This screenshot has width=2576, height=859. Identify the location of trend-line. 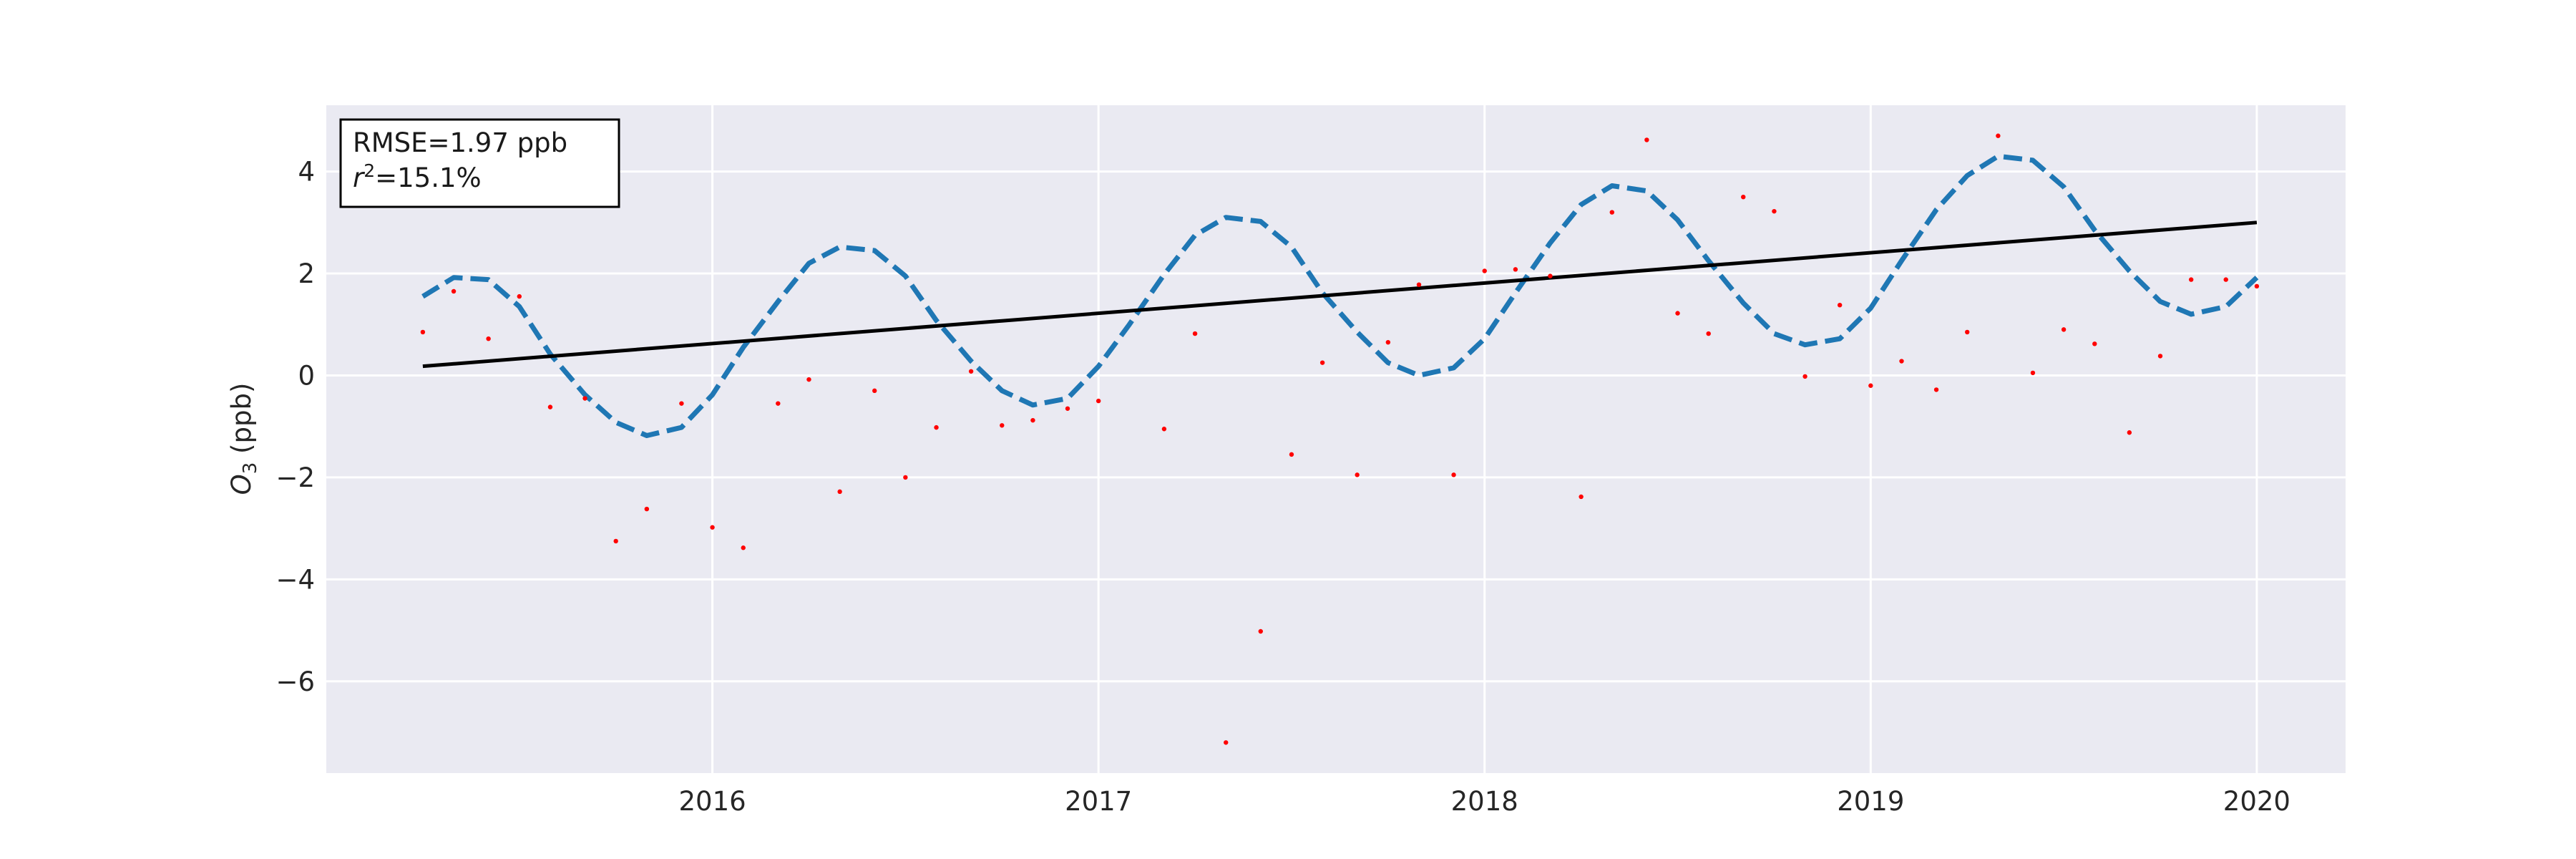
(1340, 294).